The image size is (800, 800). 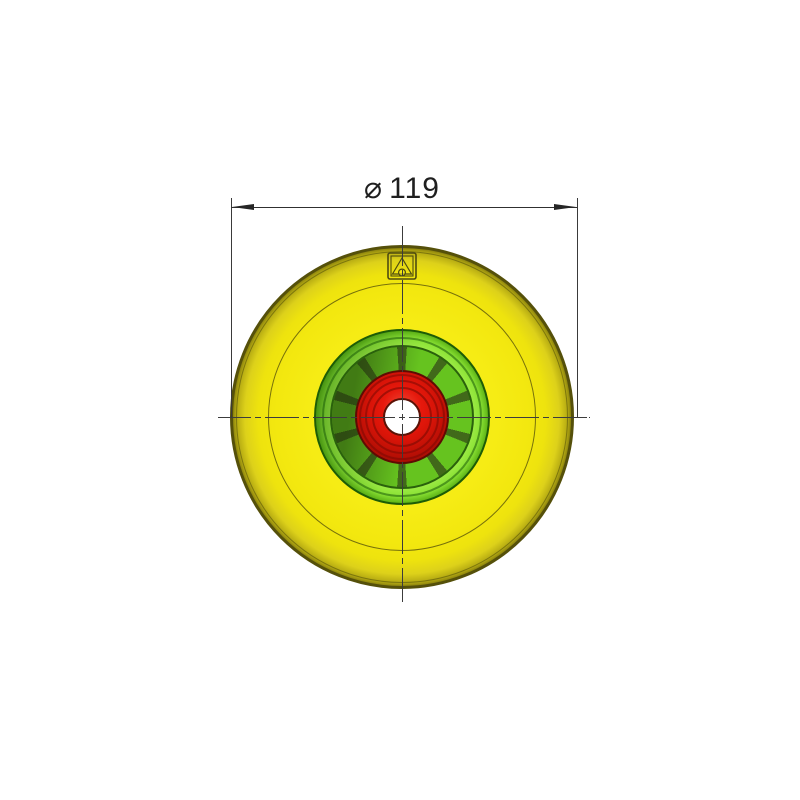 What do you see at coordinates (402, 415) in the screenshot?
I see `vertical-centerline` at bounding box center [402, 415].